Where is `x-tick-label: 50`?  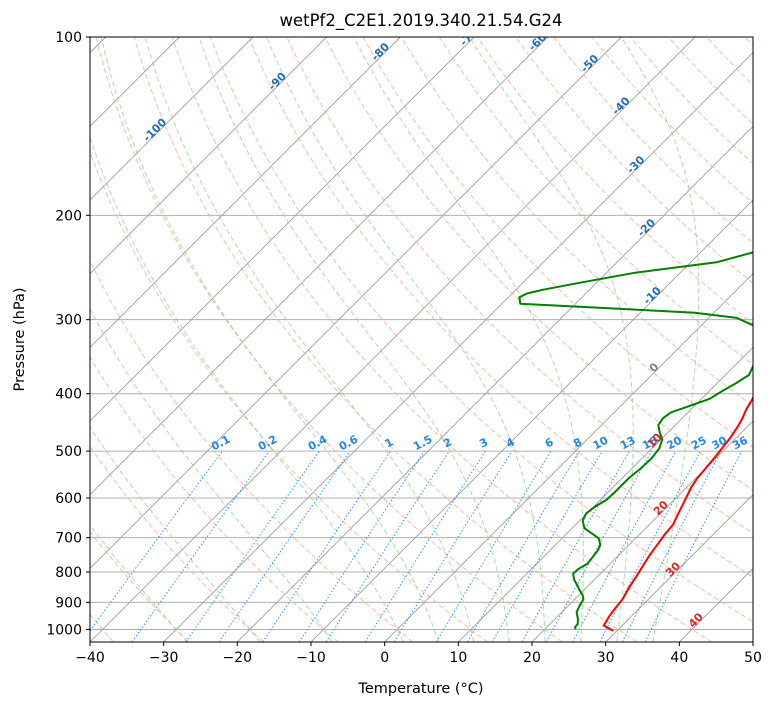
x-tick-label: 50 is located at coordinates (753, 658).